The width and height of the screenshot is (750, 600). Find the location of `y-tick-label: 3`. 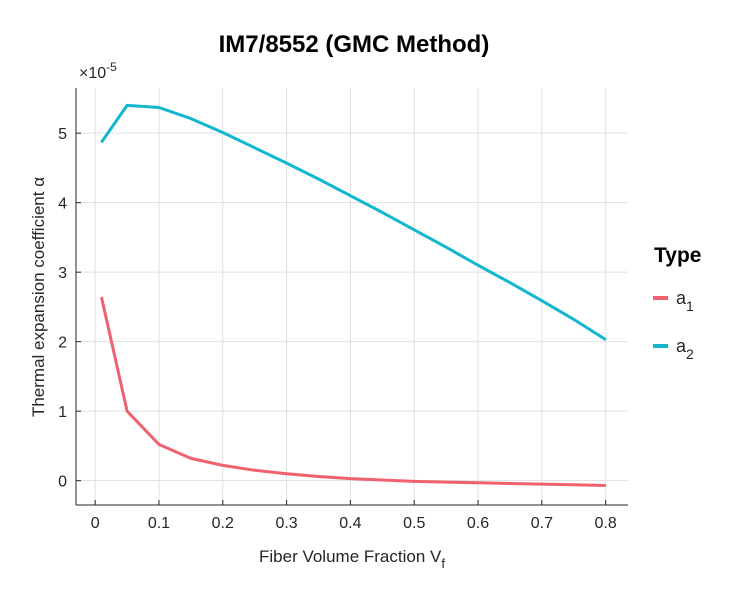

y-tick-label: 3 is located at coordinates (62, 273).